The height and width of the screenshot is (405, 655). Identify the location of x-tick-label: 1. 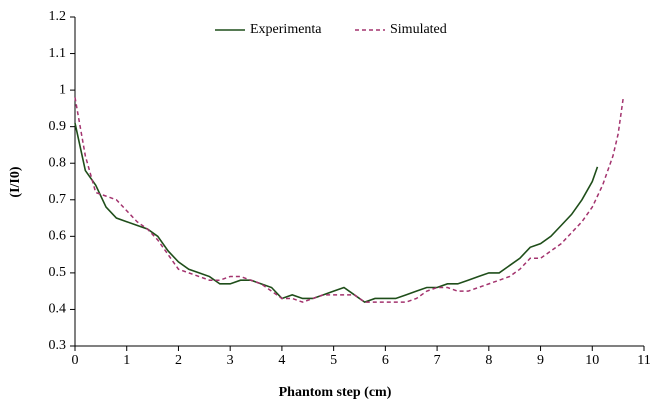
(126, 360).